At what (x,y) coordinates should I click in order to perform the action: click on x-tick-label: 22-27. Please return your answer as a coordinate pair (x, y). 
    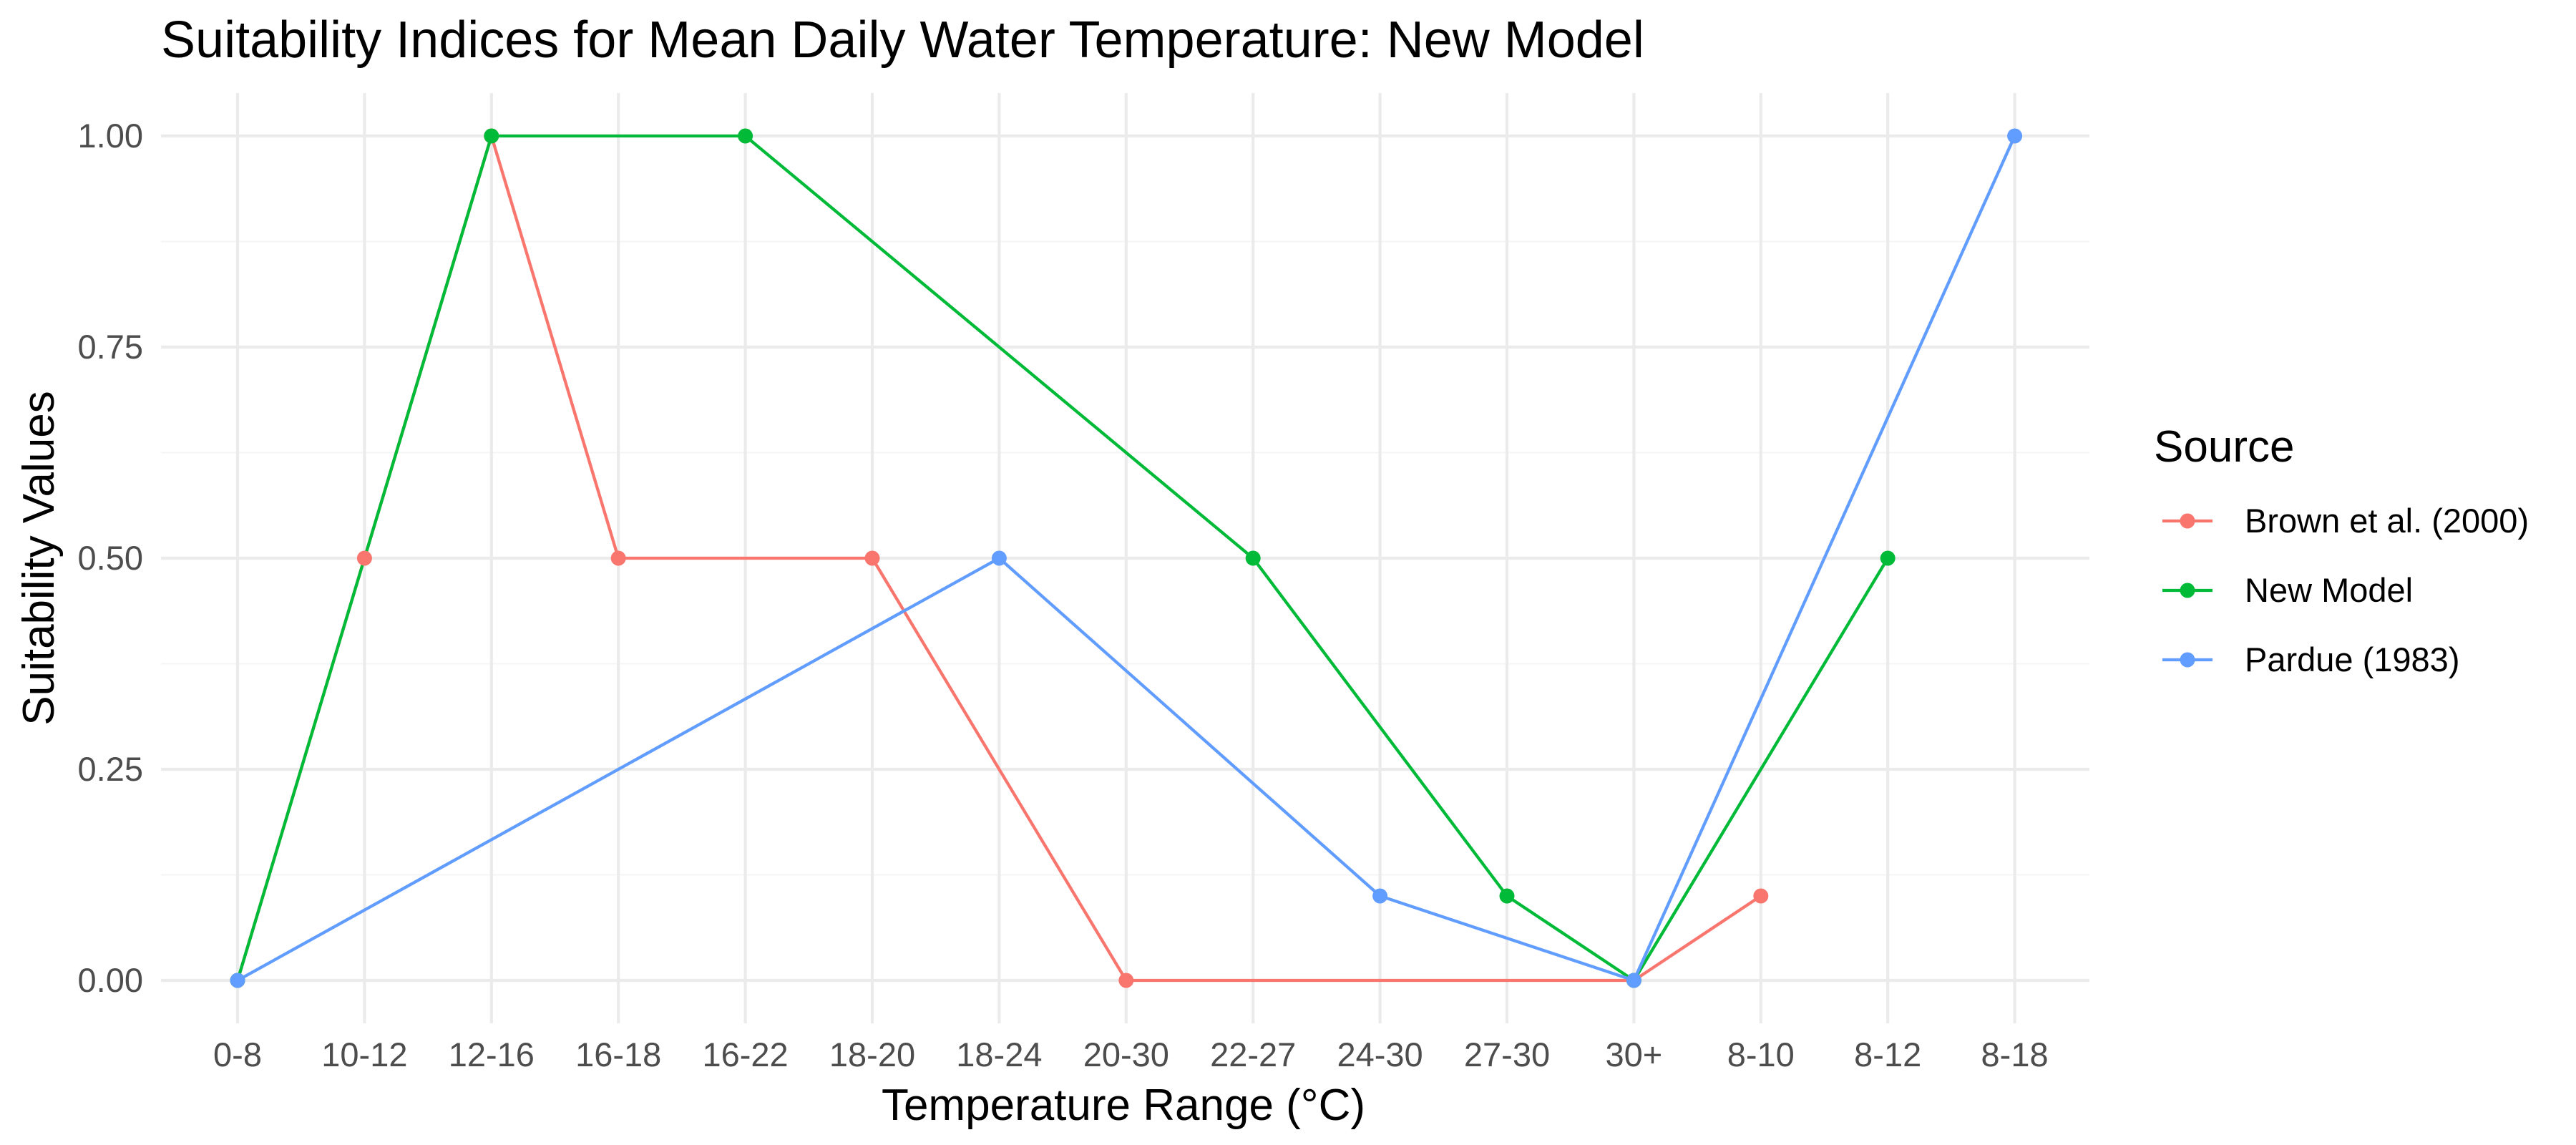
    Looking at the image, I should click on (1253, 1054).